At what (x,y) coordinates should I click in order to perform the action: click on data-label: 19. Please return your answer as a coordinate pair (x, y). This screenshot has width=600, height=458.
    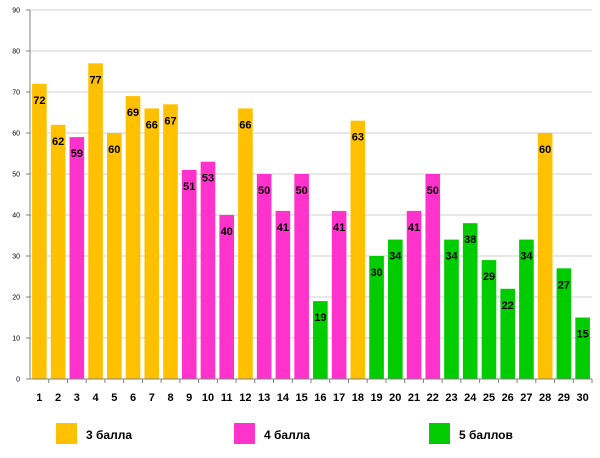
    Looking at the image, I should click on (320, 318).